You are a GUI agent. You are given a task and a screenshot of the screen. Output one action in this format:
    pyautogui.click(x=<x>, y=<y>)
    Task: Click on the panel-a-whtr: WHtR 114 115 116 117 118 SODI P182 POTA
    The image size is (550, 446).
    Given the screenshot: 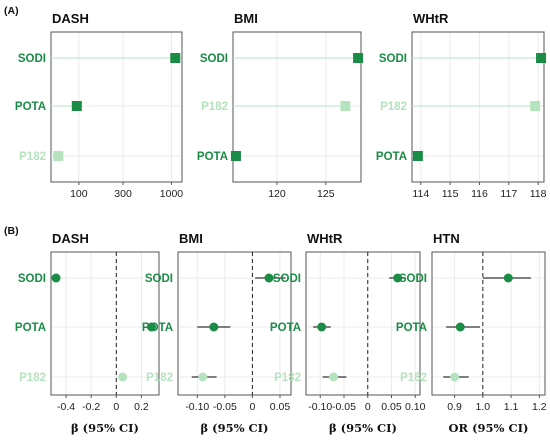 What is the action you would take?
    pyautogui.click(x=461, y=105)
    